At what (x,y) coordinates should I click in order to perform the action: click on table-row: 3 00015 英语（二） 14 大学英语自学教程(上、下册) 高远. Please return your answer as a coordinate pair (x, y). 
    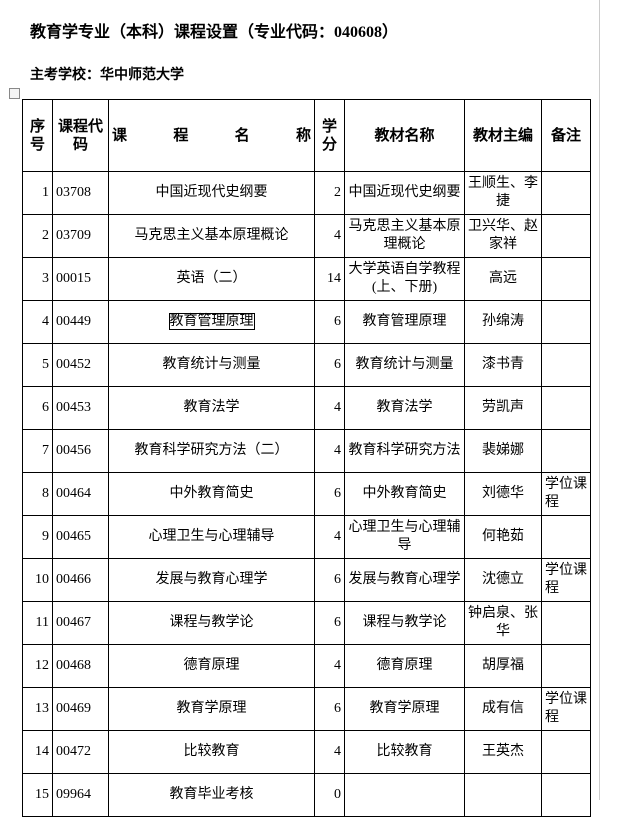
    Looking at the image, I should click on (306, 279).